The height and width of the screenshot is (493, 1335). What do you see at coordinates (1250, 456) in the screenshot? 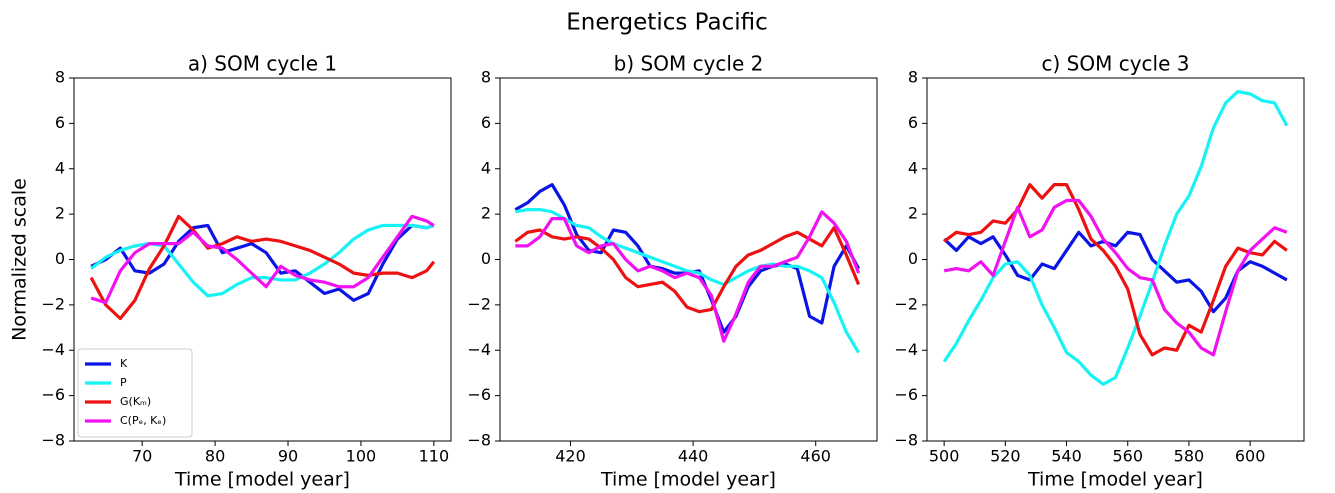
I see `x-tick-label: 600` at bounding box center [1250, 456].